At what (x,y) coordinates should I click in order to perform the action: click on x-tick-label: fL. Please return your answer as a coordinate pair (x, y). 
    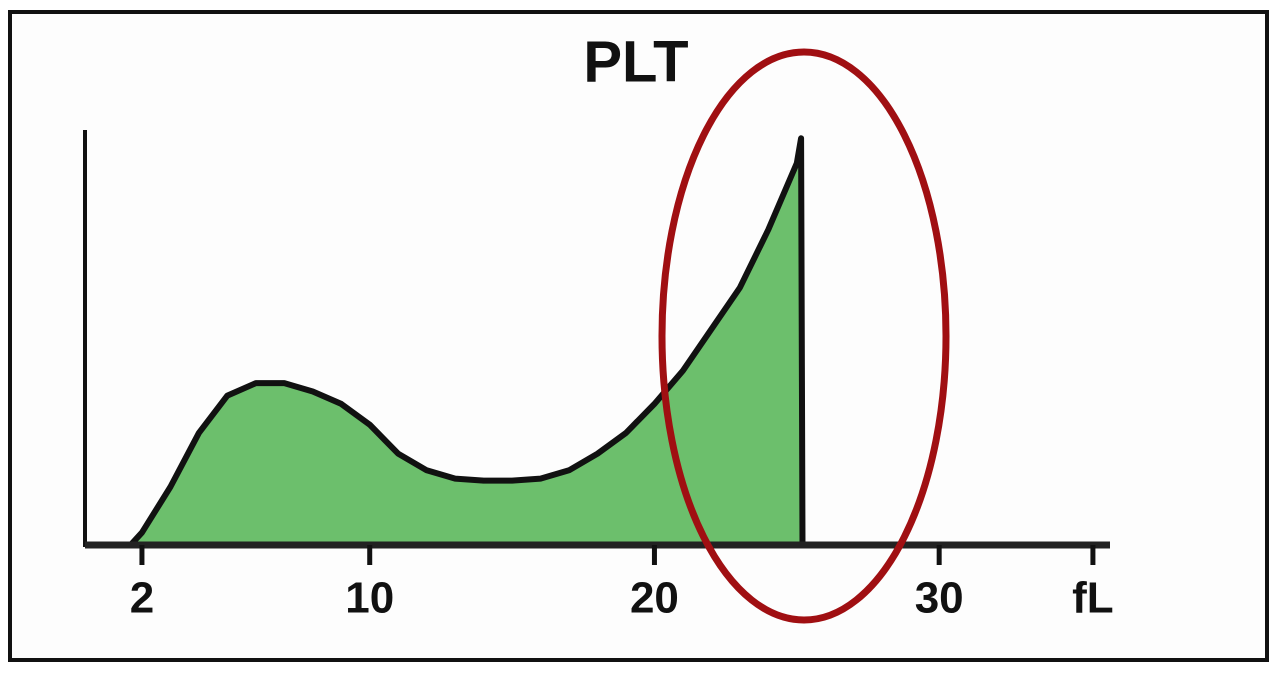
    Looking at the image, I should click on (1093, 598).